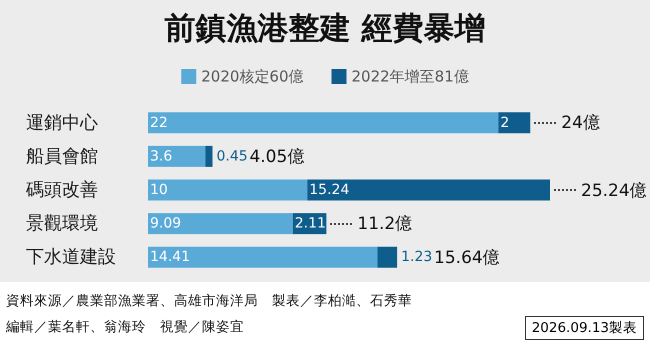 Image resolution: width=650 pixels, height=345 pixels. What do you see at coordinates (580, 123) in the screenshot?
I see `total-label: 24億` at bounding box center [580, 123].